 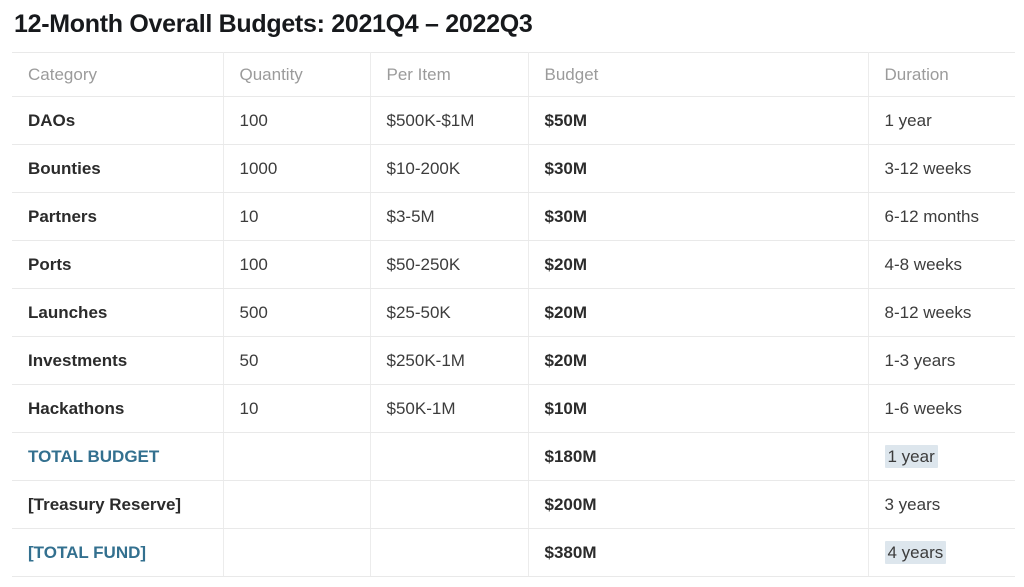 What do you see at coordinates (118, 408) in the screenshot?
I see `cell-category: Hackathons` at bounding box center [118, 408].